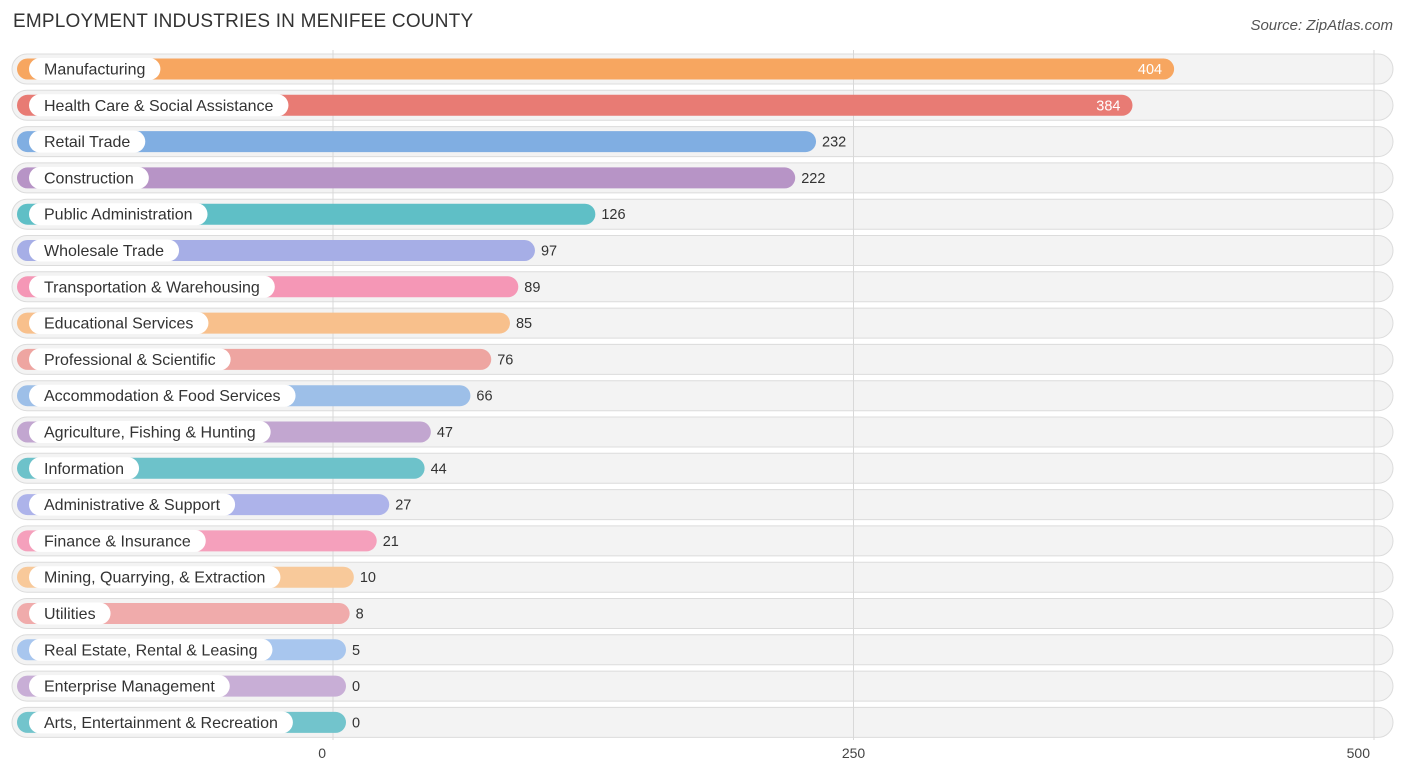 The image size is (1406, 777). Describe the element at coordinates (532, 288) in the screenshot. I see `value-label: 89` at that location.